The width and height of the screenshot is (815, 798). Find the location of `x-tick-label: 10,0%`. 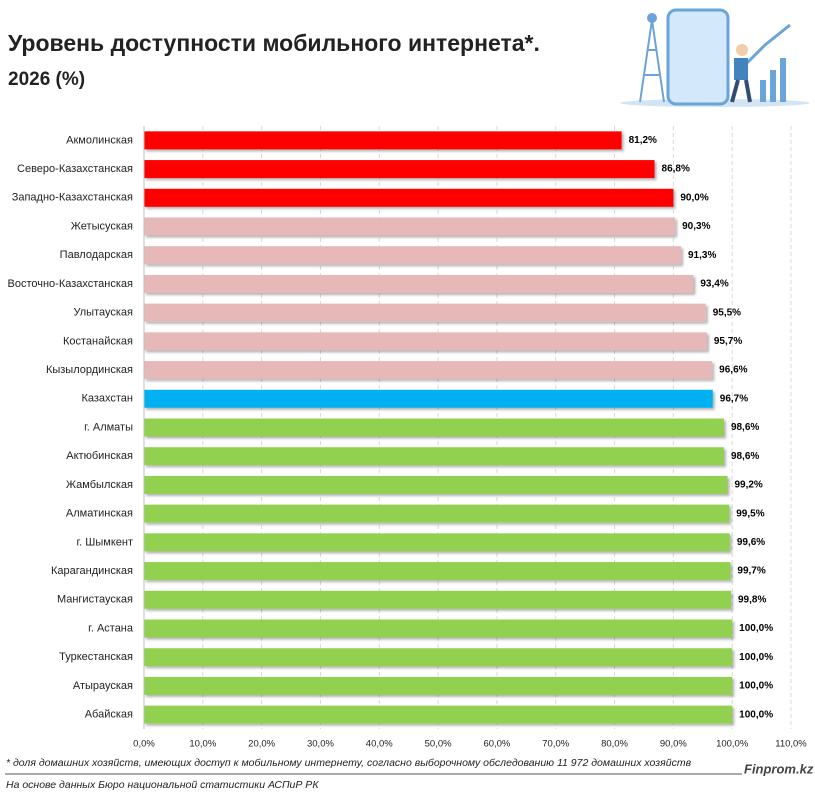

x-tick-label: 10,0% is located at coordinates (202, 744).